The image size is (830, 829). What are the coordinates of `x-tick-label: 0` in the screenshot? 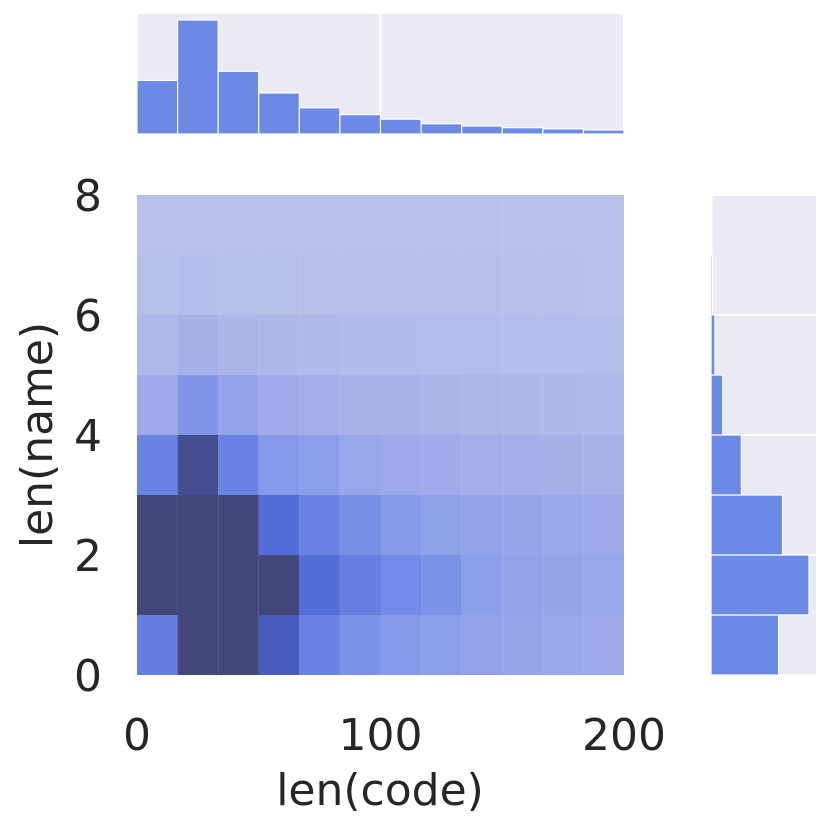 It's located at (137, 735).